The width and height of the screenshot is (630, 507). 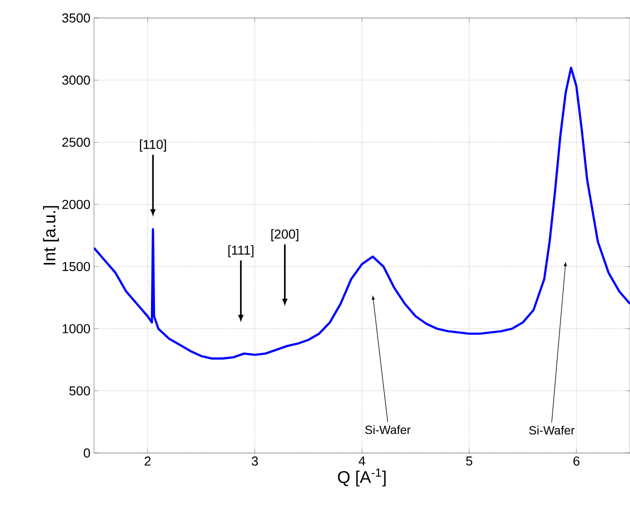 What do you see at coordinates (76, 204) in the screenshot?
I see `y-tick-label: 2000` at bounding box center [76, 204].